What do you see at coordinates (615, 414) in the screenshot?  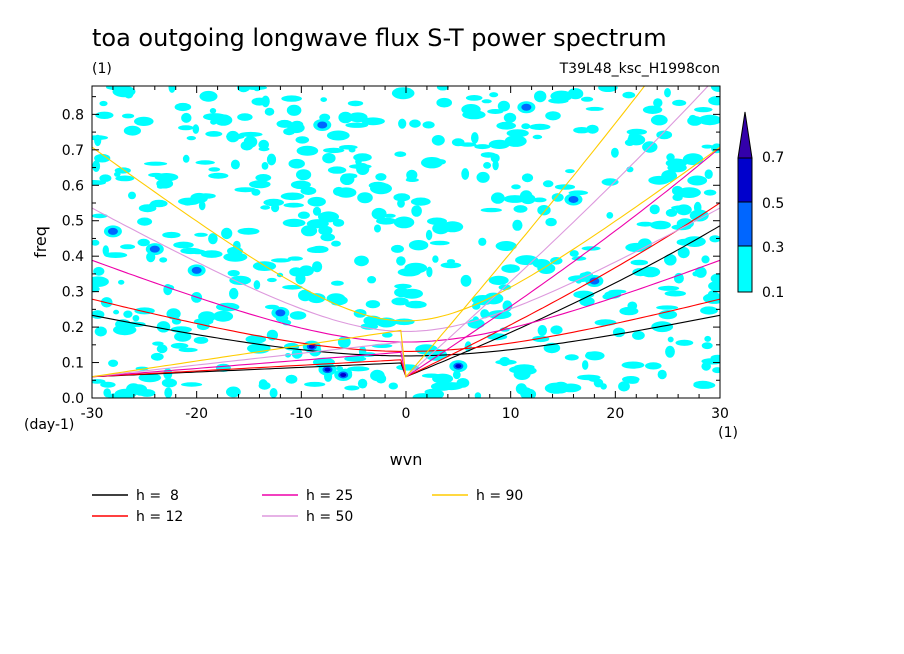 I see `x-tick-label: 20` at bounding box center [615, 414].